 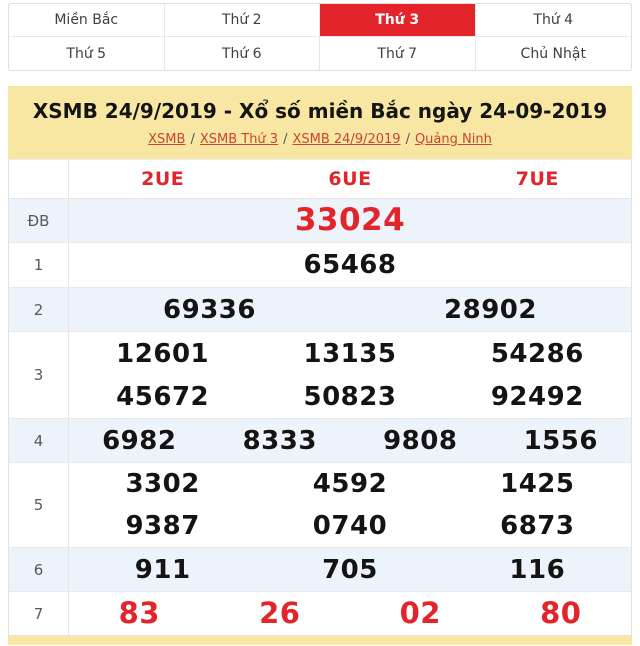 I want to click on prize-number: 3302, so click(x=162, y=484).